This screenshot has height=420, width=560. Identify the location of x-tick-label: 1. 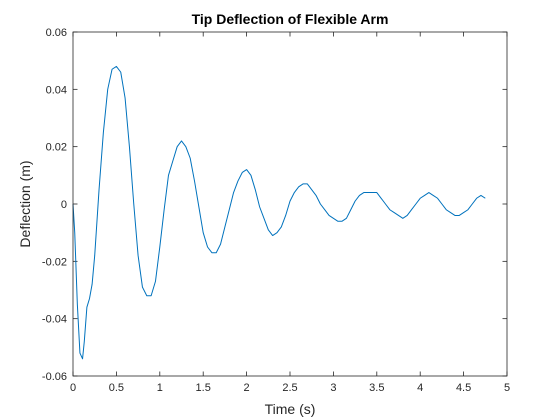
(160, 388).